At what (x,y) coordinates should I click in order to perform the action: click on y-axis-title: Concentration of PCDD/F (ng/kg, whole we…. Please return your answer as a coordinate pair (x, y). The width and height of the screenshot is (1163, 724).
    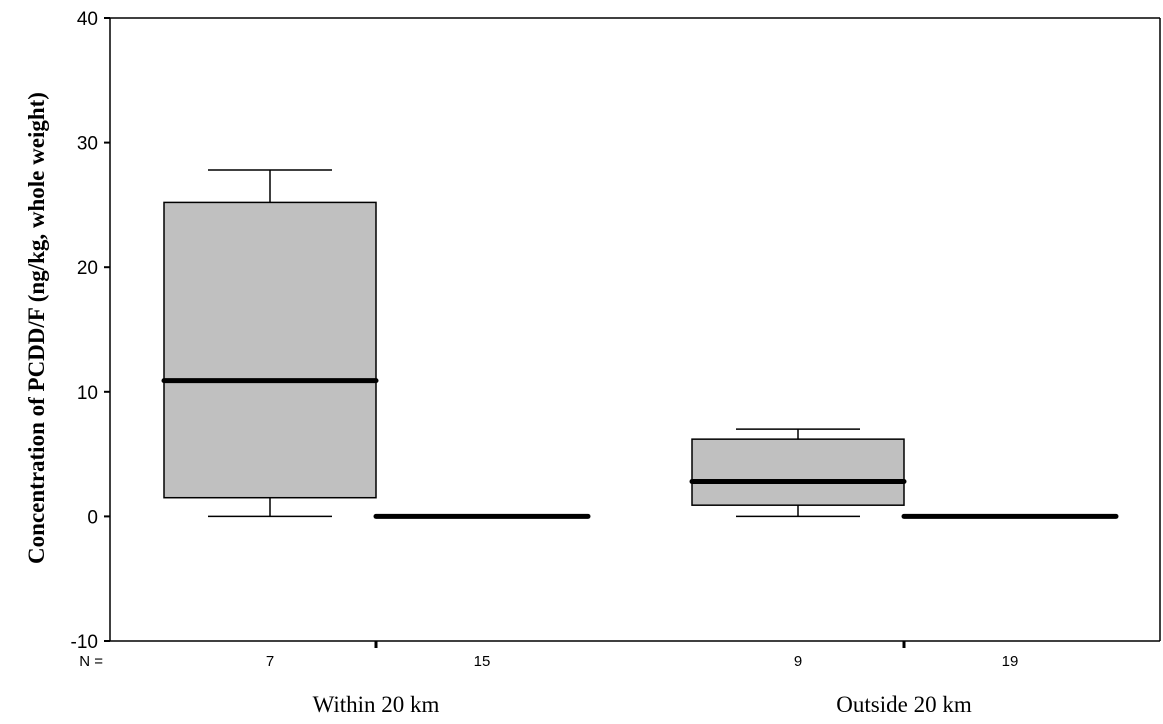
    Looking at the image, I should click on (36, 328).